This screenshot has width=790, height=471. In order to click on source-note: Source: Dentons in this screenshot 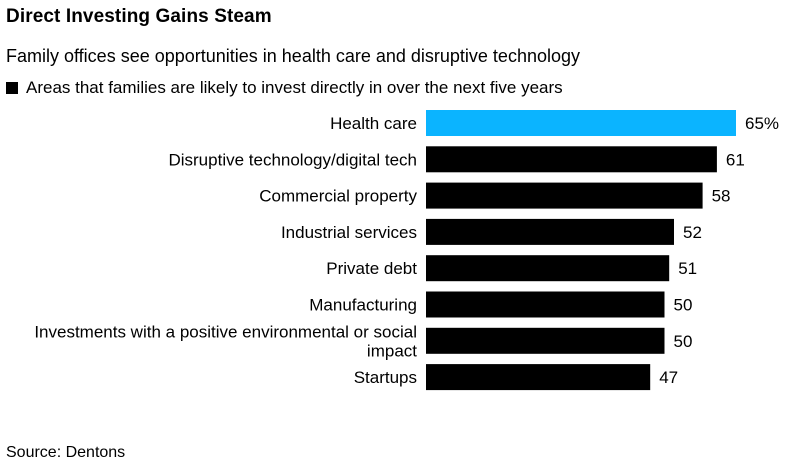, I will do `click(66, 452)`.